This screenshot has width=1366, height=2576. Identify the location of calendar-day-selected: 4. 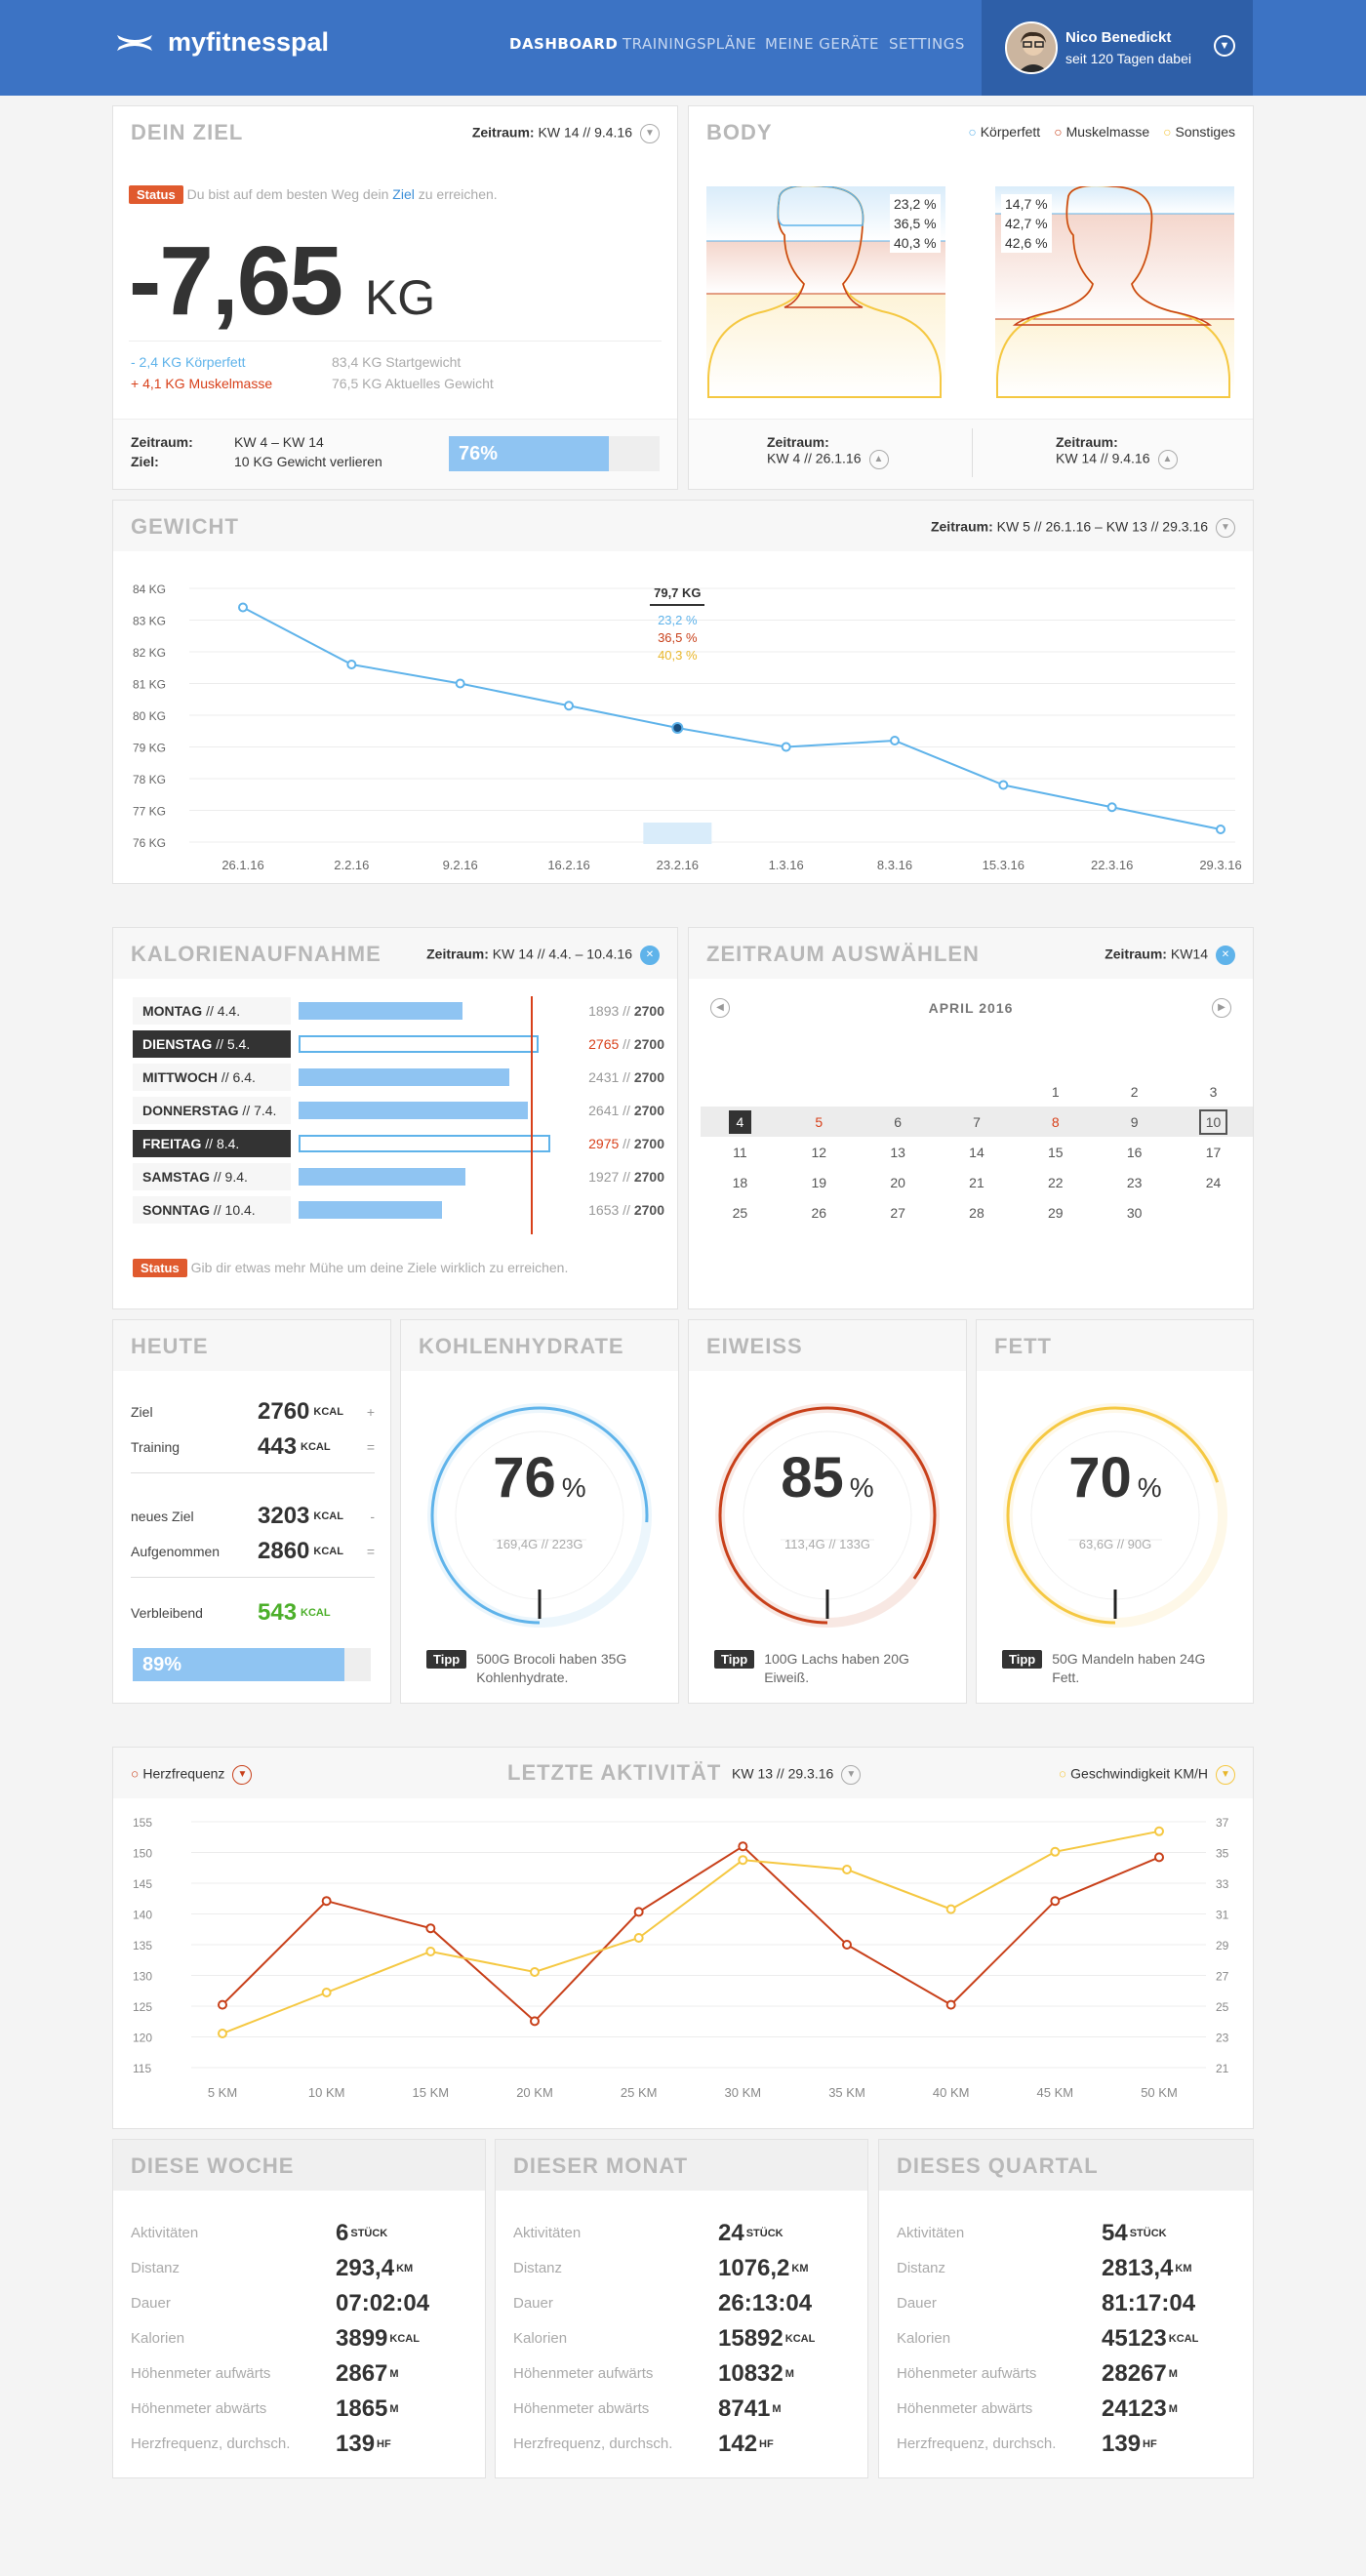
(740, 1121).